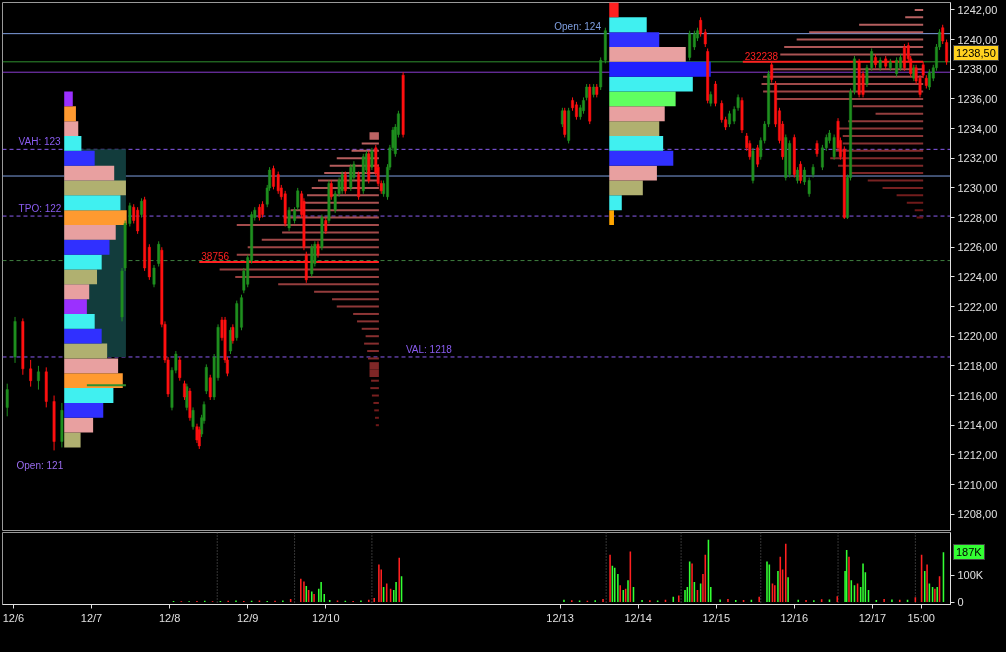 Image resolution: width=1006 pixels, height=652 pixels. I want to click on x-tick-label: 12/15, so click(716, 617).